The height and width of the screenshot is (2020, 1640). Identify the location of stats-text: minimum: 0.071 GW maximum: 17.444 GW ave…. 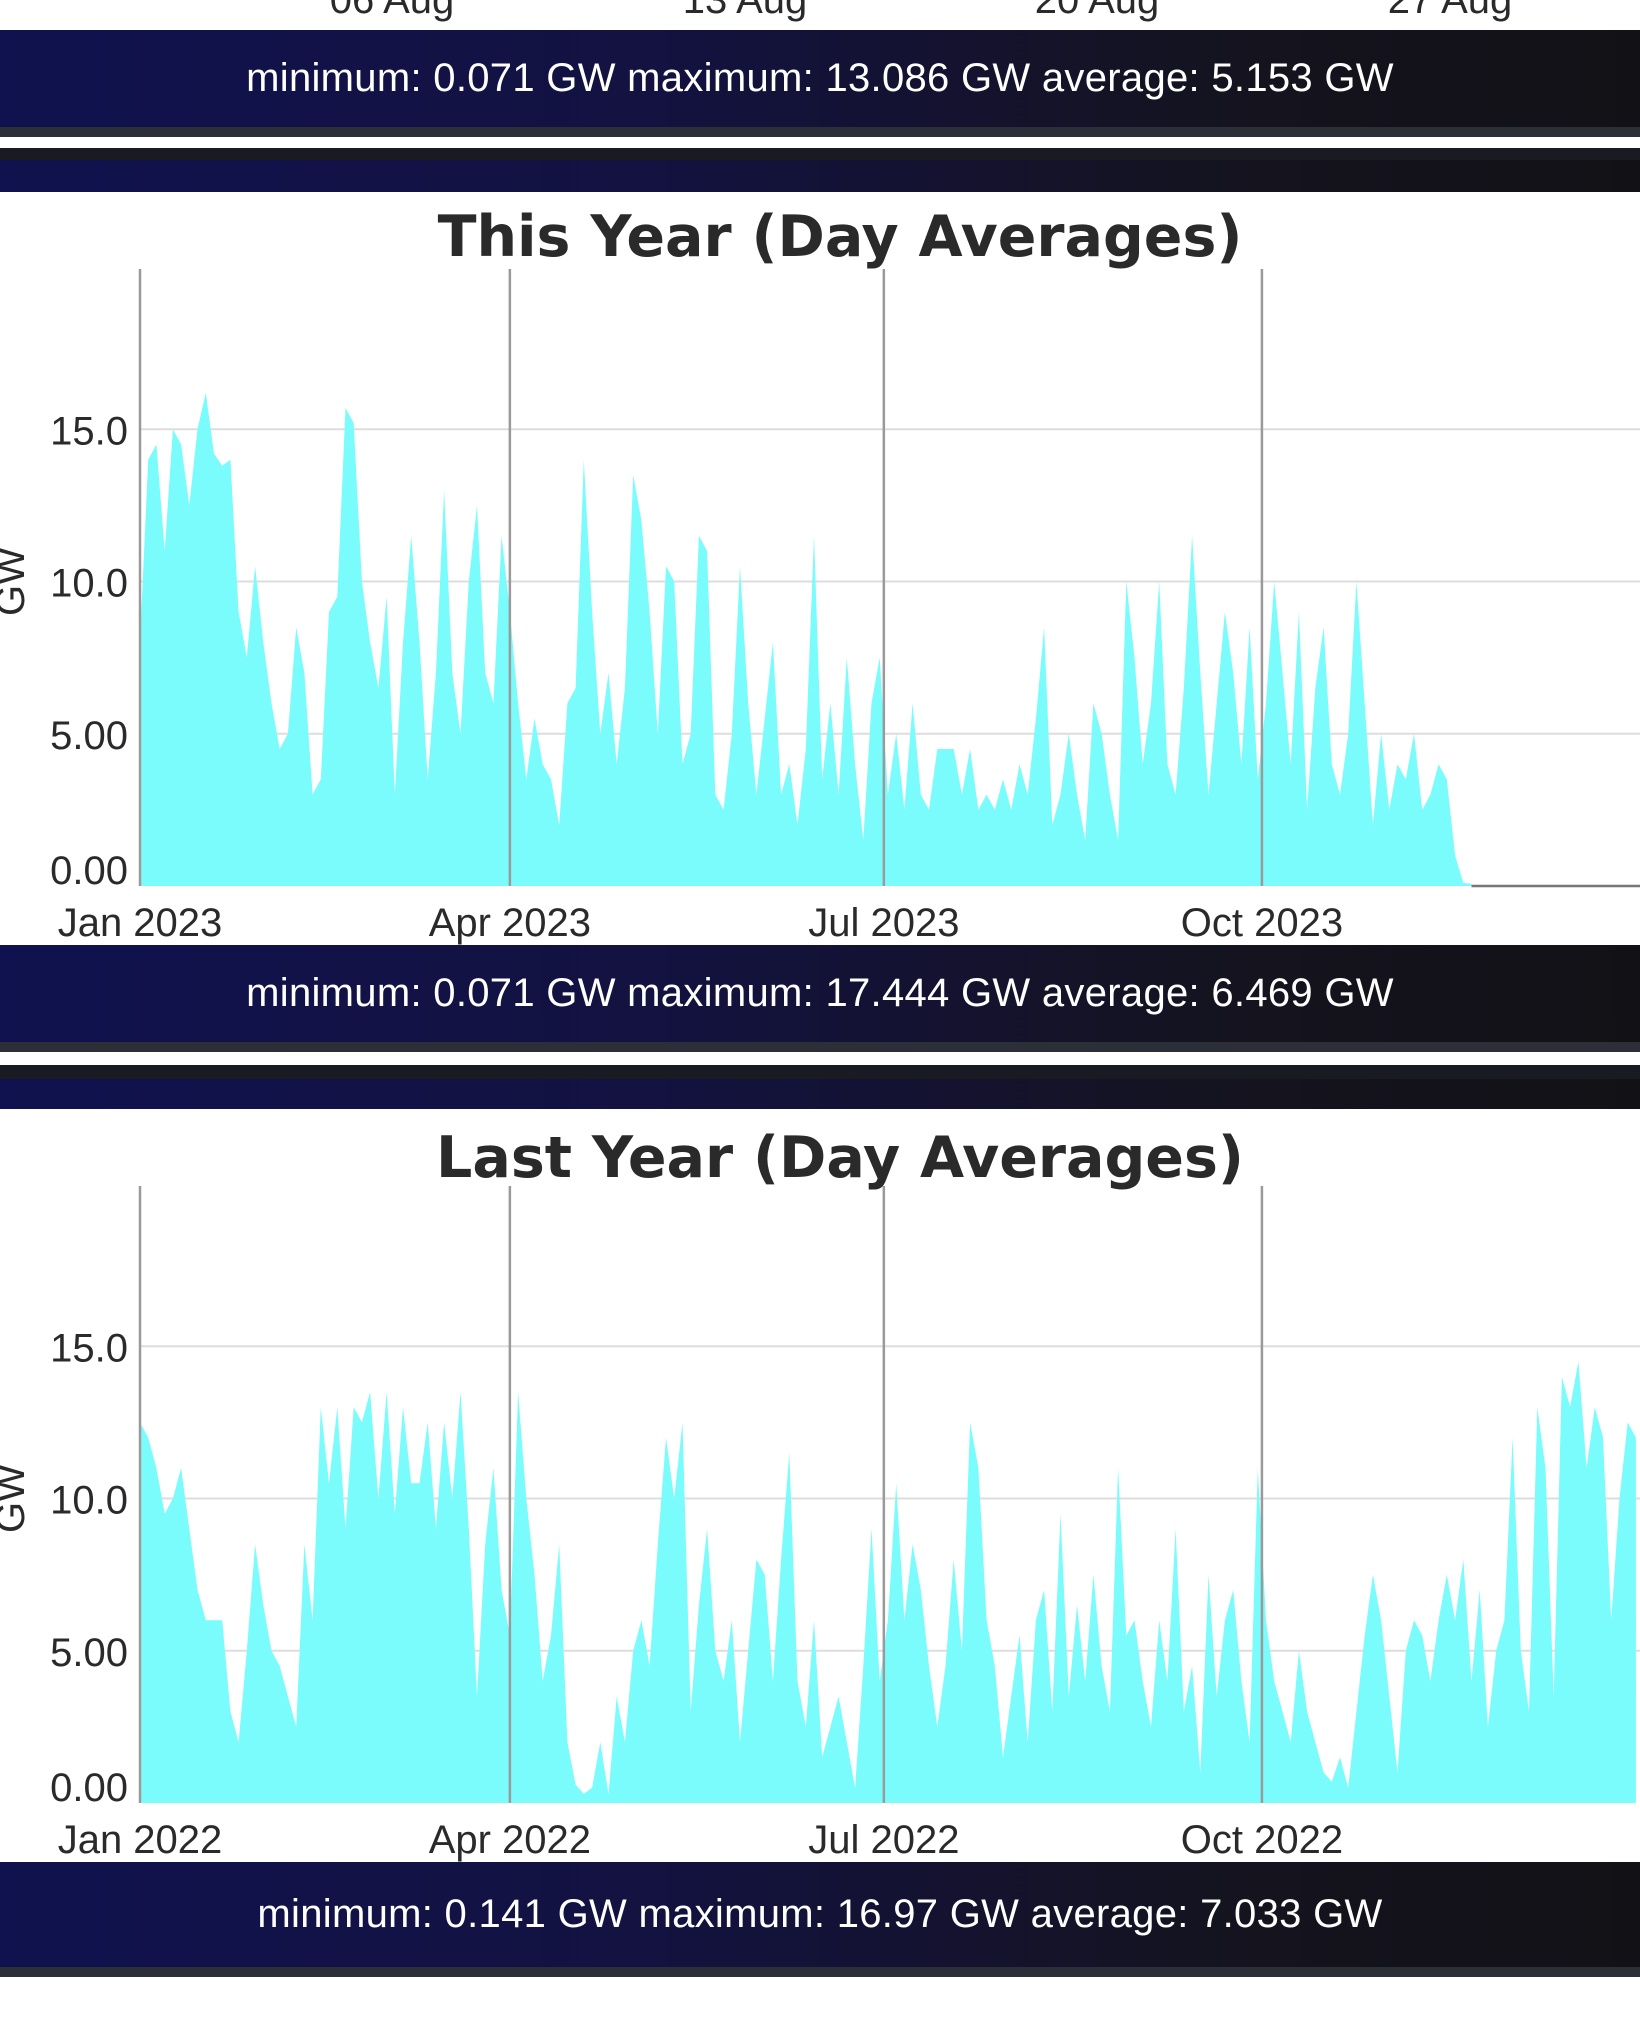
(820, 993).